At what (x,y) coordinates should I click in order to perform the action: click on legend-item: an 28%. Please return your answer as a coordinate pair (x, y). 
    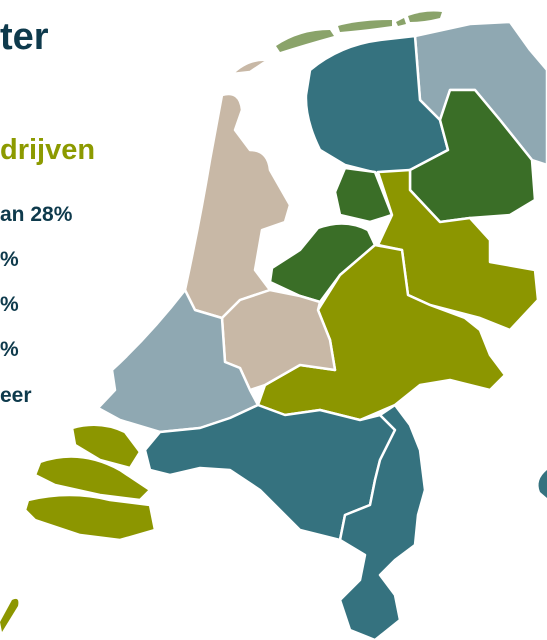
    Looking at the image, I should click on (36, 214).